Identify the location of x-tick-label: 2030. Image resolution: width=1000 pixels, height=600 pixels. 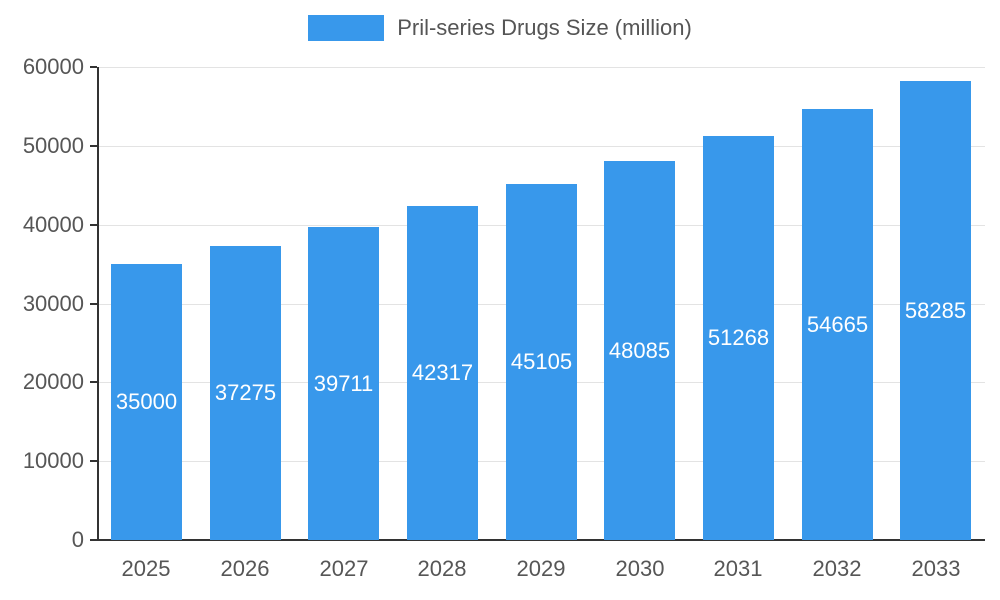
(640, 568).